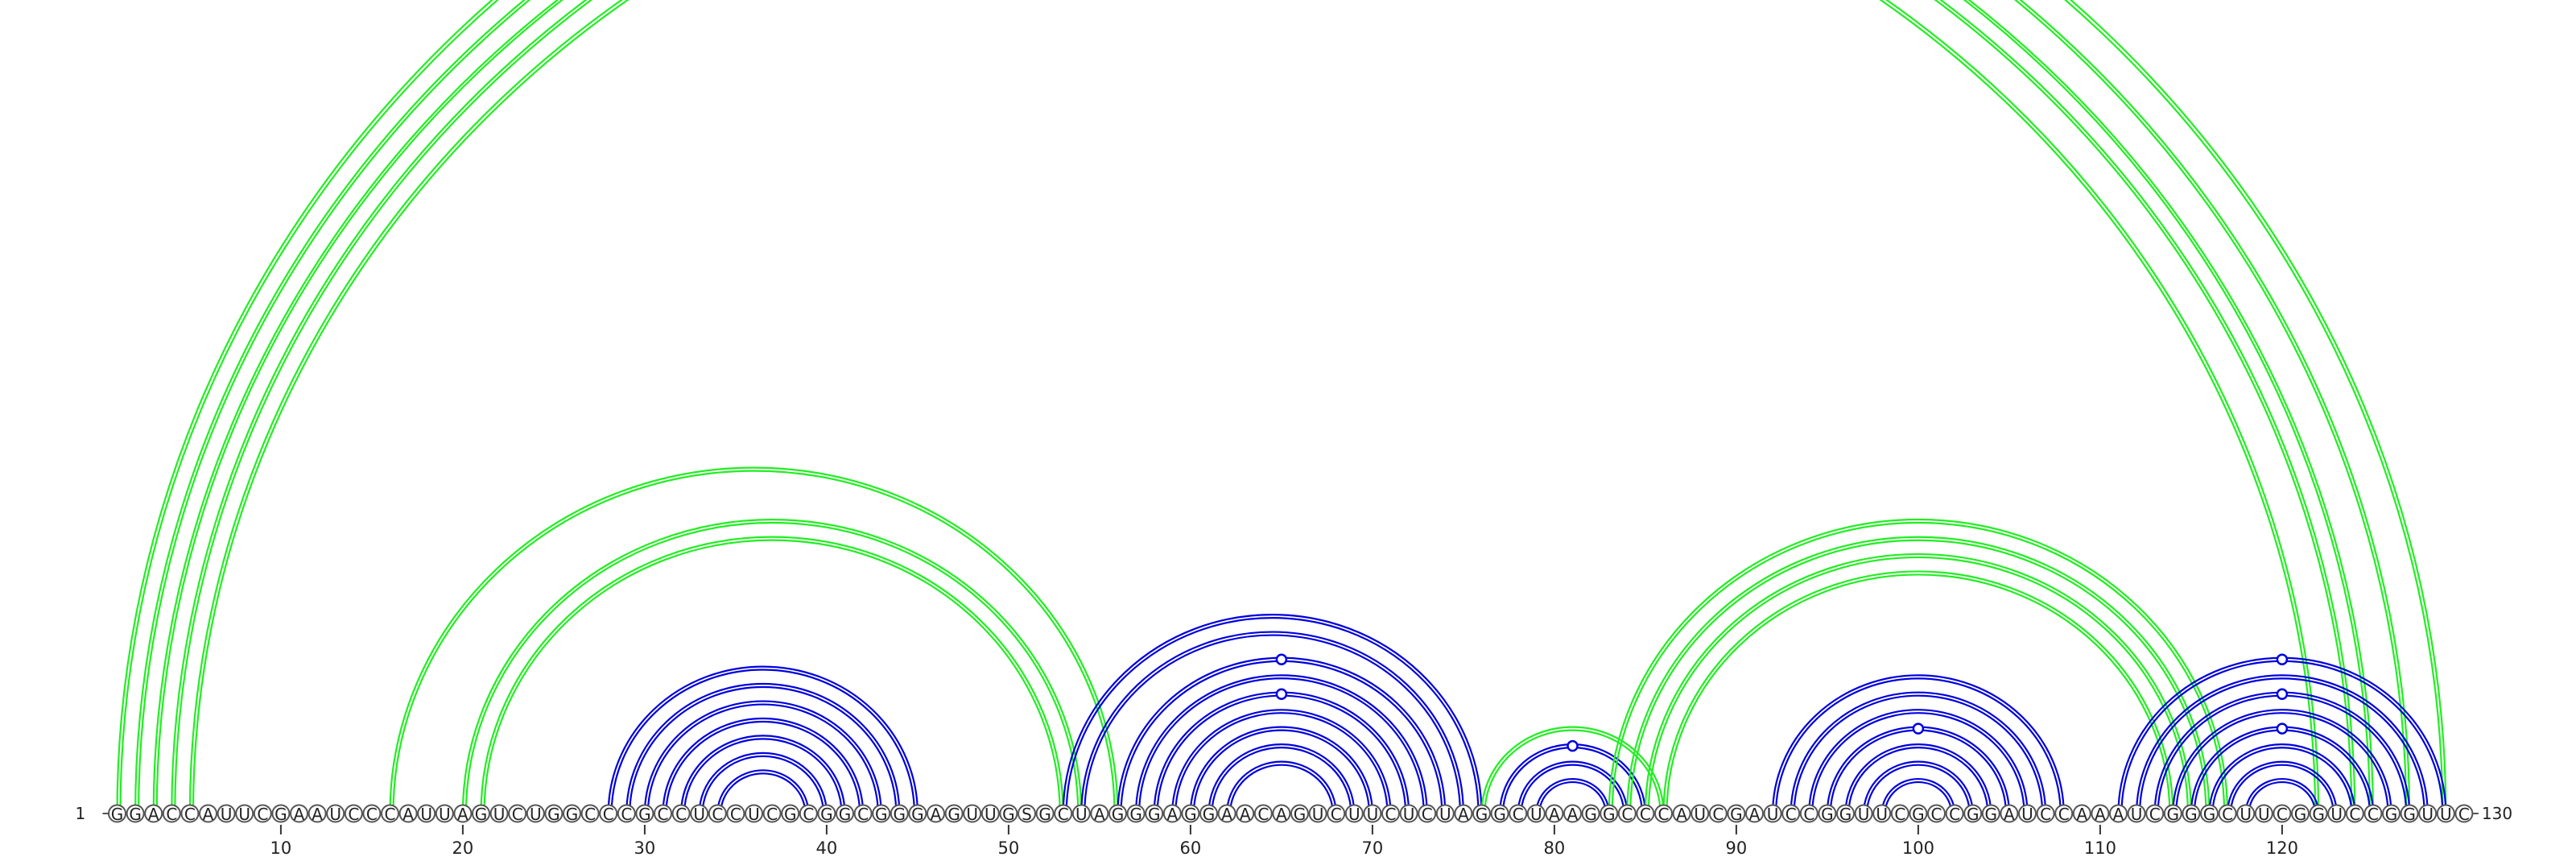 Image resolution: width=2576 pixels, height=857 pixels. I want to click on arc-78-84-inner, so click(1572, 789).